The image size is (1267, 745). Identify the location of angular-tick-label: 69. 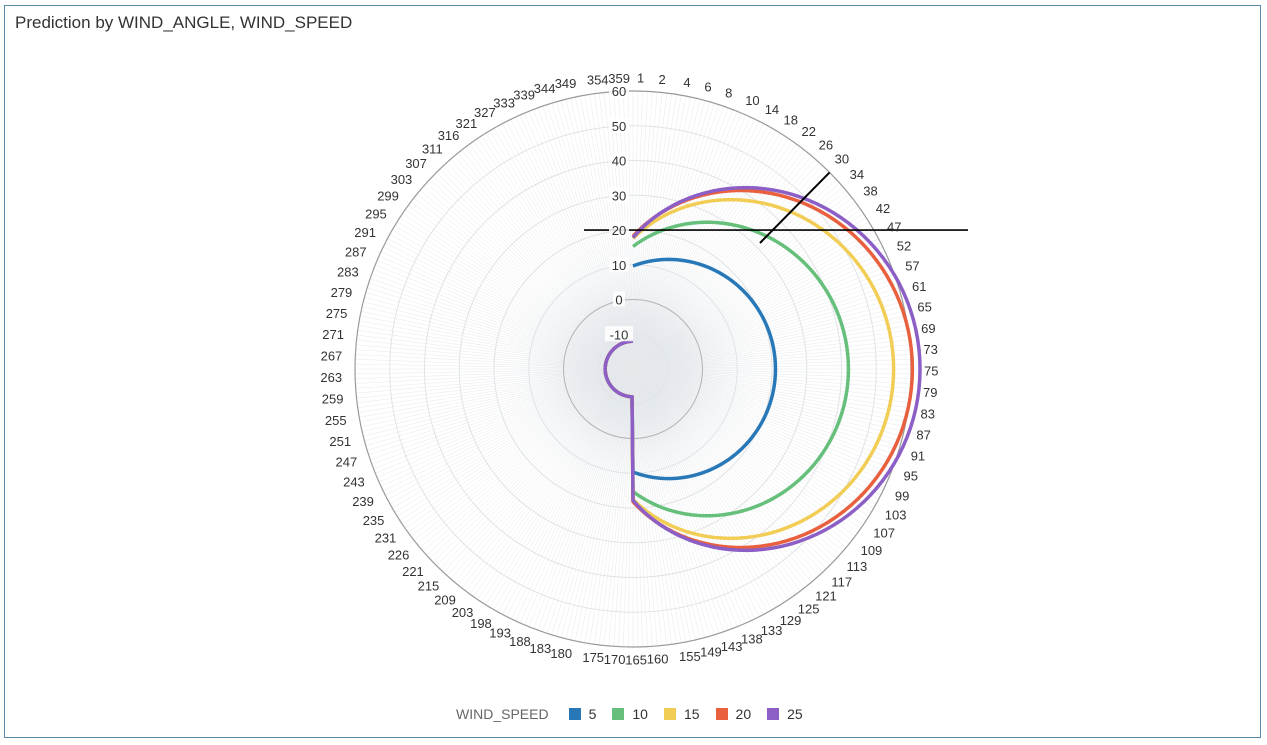
(928, 328).